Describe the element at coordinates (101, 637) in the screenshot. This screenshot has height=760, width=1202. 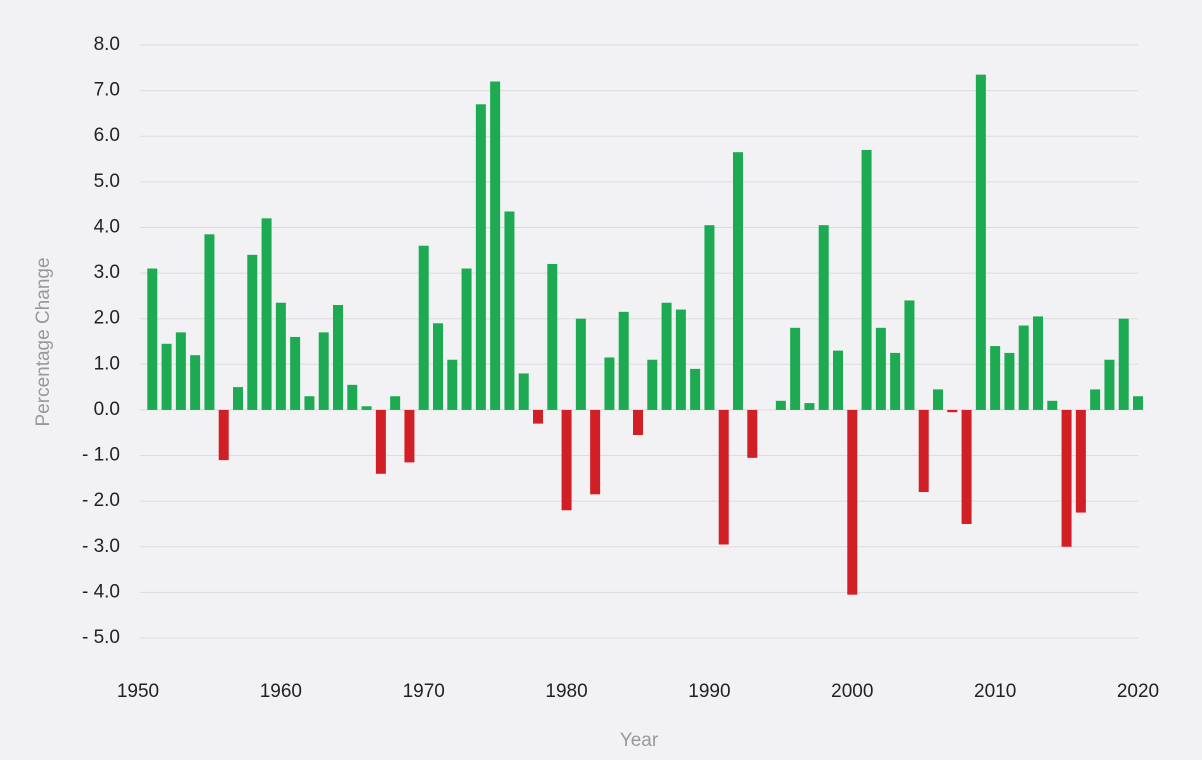
I see `y-tick-label: - 5.0` at that location.